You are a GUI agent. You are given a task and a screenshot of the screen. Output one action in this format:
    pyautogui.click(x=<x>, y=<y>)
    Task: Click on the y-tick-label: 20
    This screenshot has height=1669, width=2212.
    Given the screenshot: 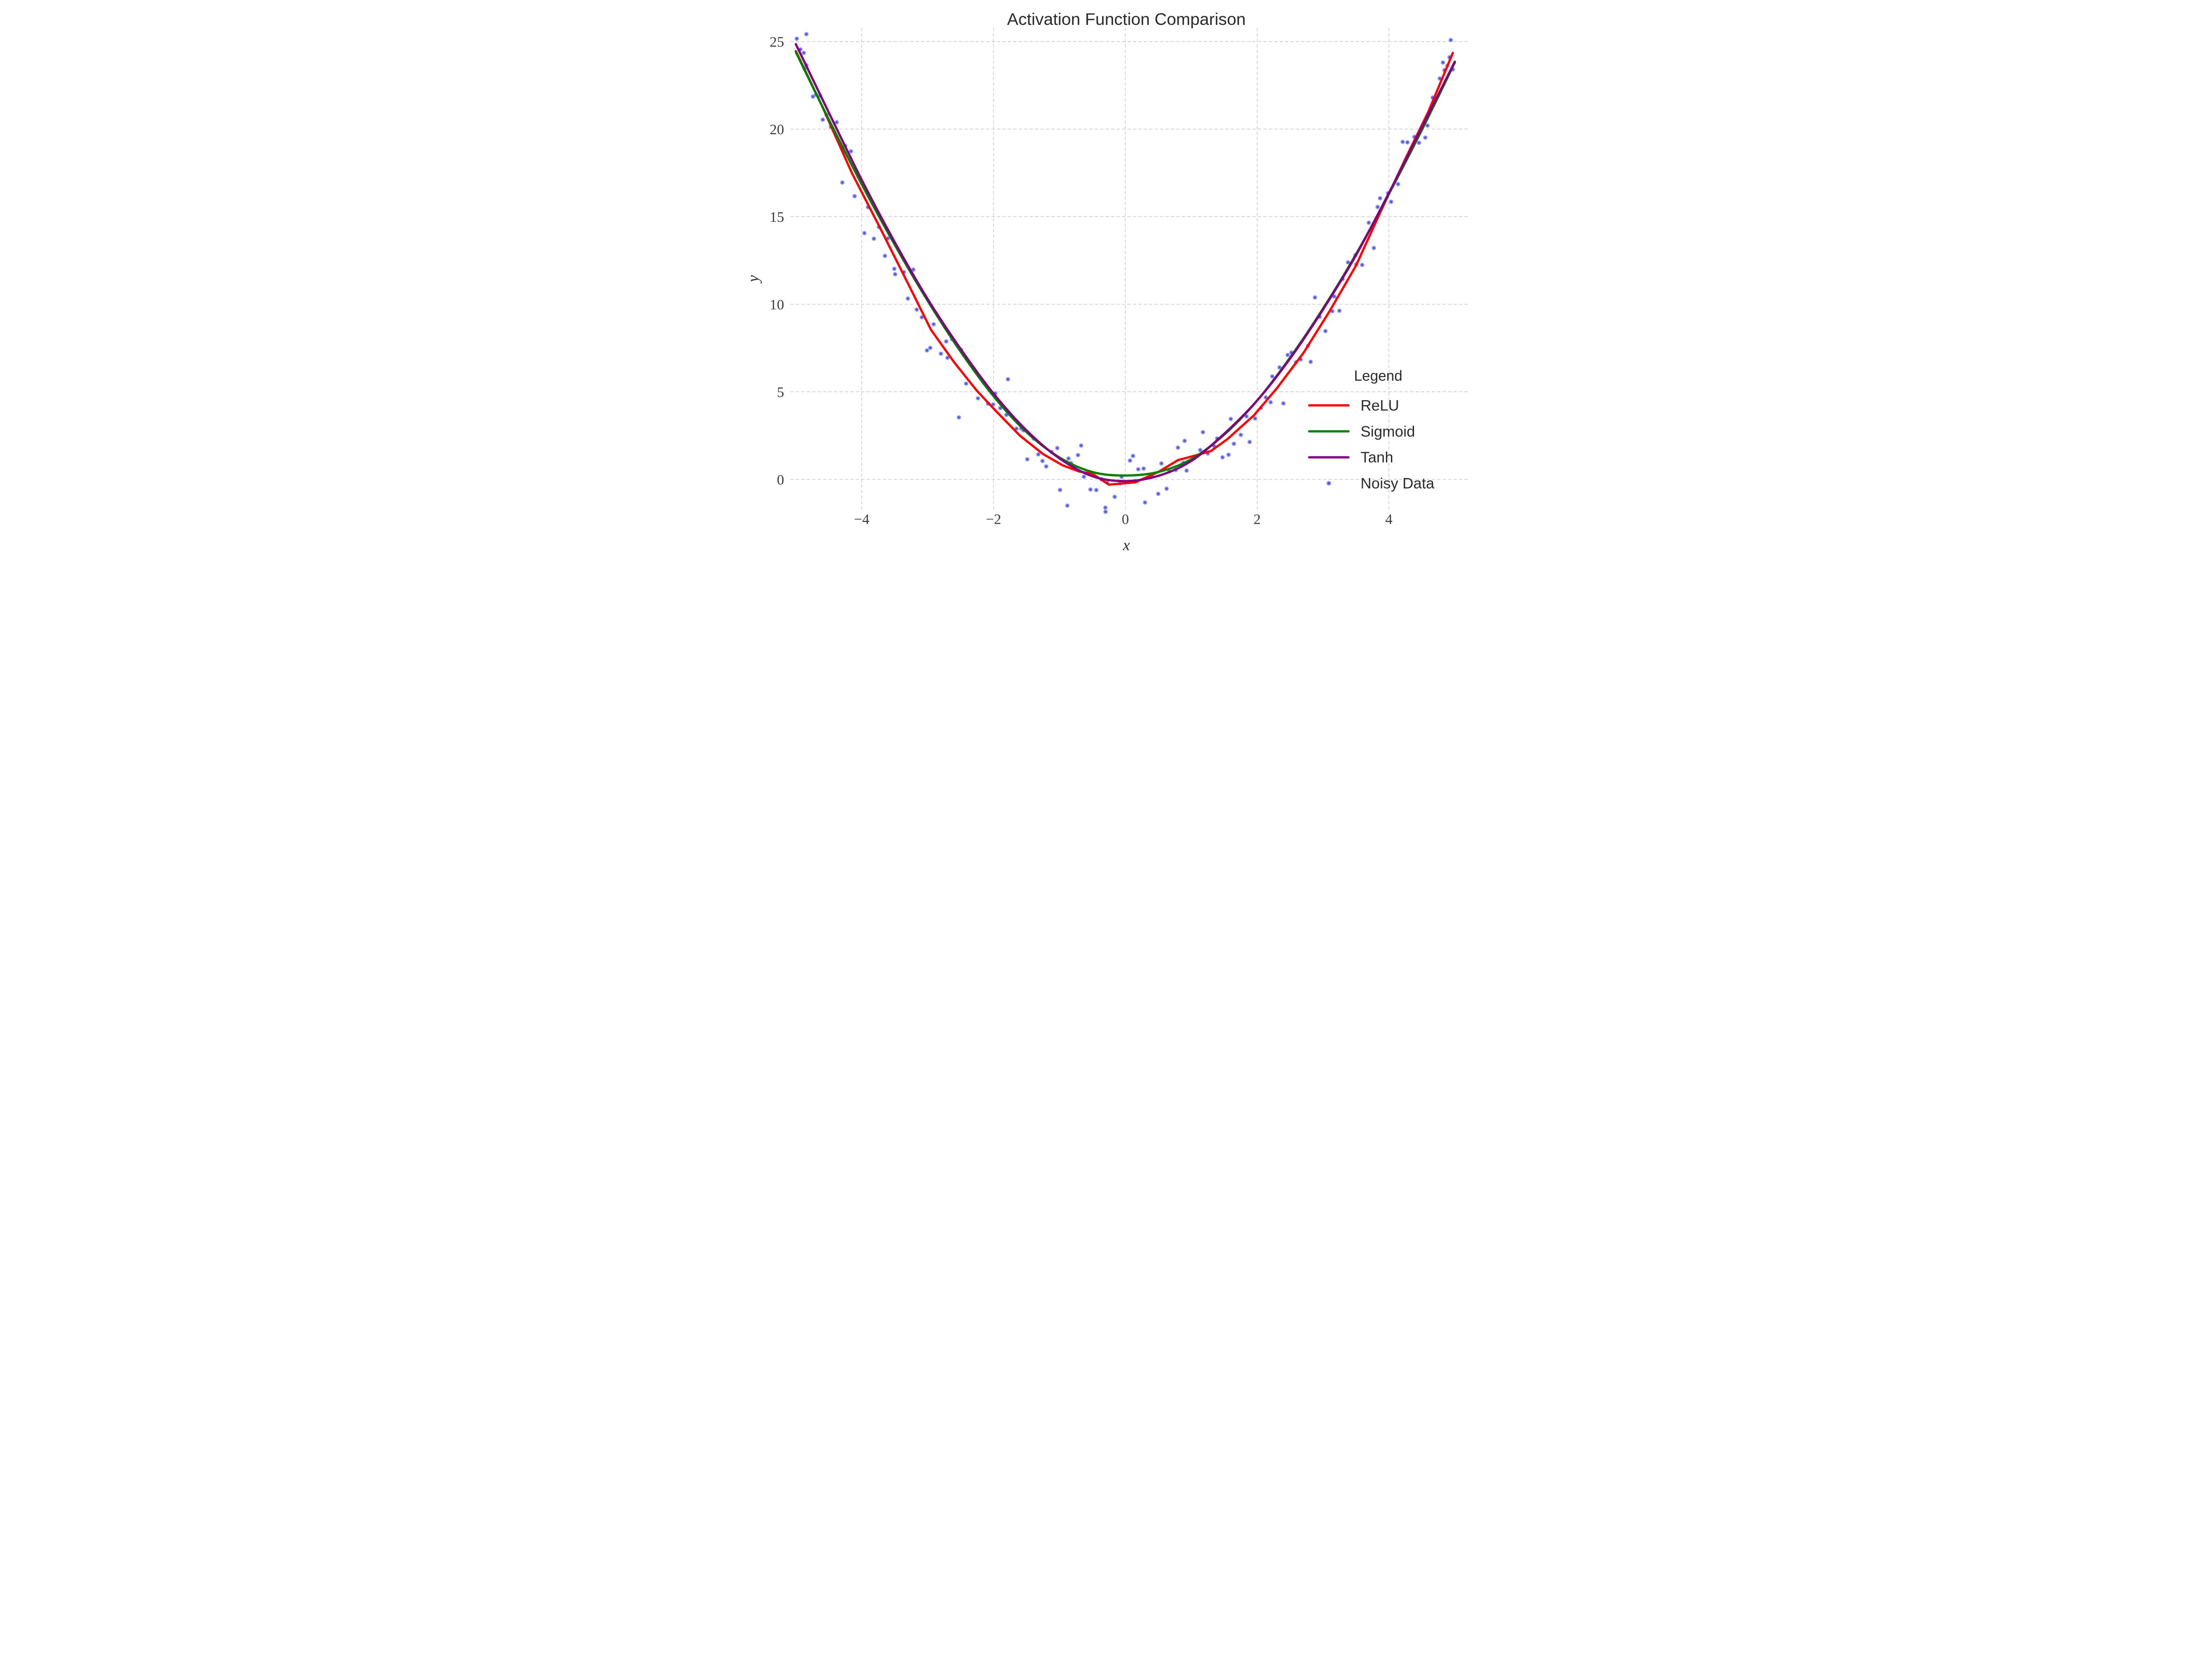 What is the action you would take?
    pyautogui.click(x=776, y=129)
    